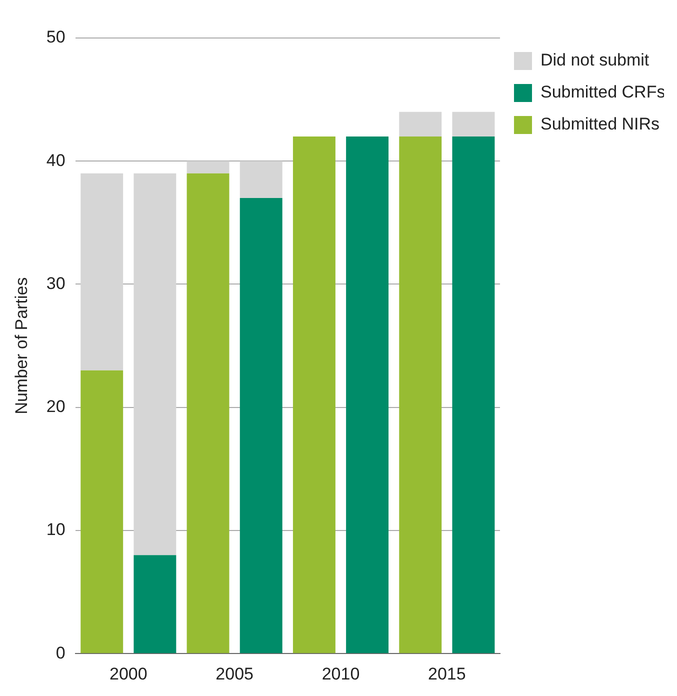 This screenshot has height=696, width=677. I want to click on y-tick-label: 50, so click(56, 37).